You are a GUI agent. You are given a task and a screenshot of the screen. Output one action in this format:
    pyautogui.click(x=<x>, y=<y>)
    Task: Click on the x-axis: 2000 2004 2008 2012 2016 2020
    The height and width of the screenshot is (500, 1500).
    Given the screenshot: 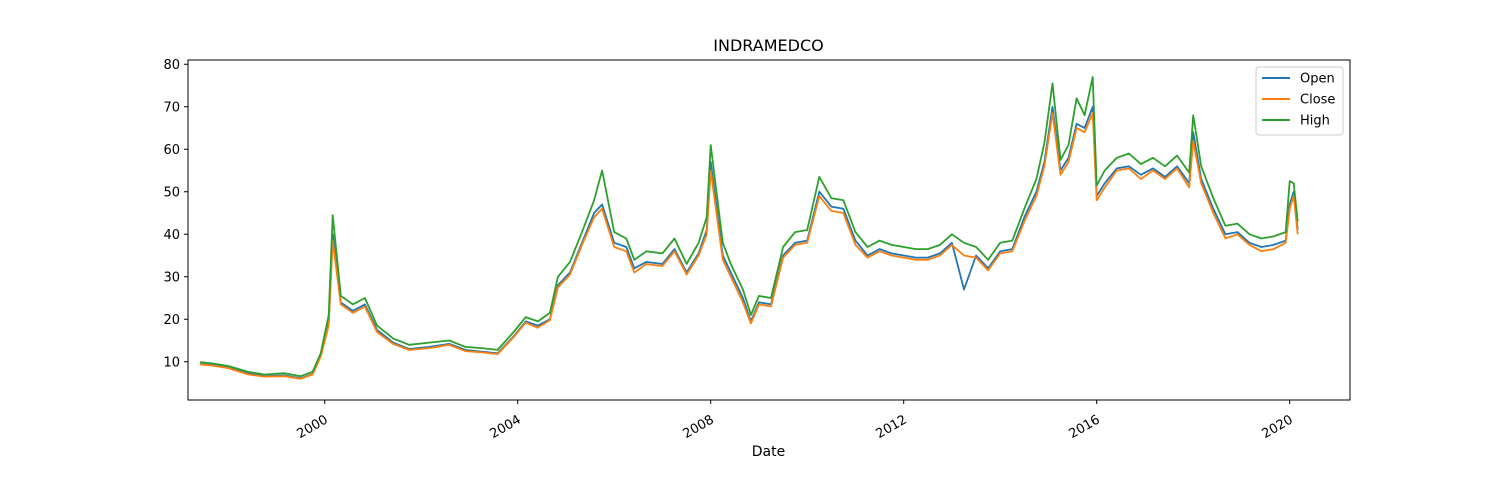 What is the action you would take?
    pyautogui.click(x=795, y=421)
    